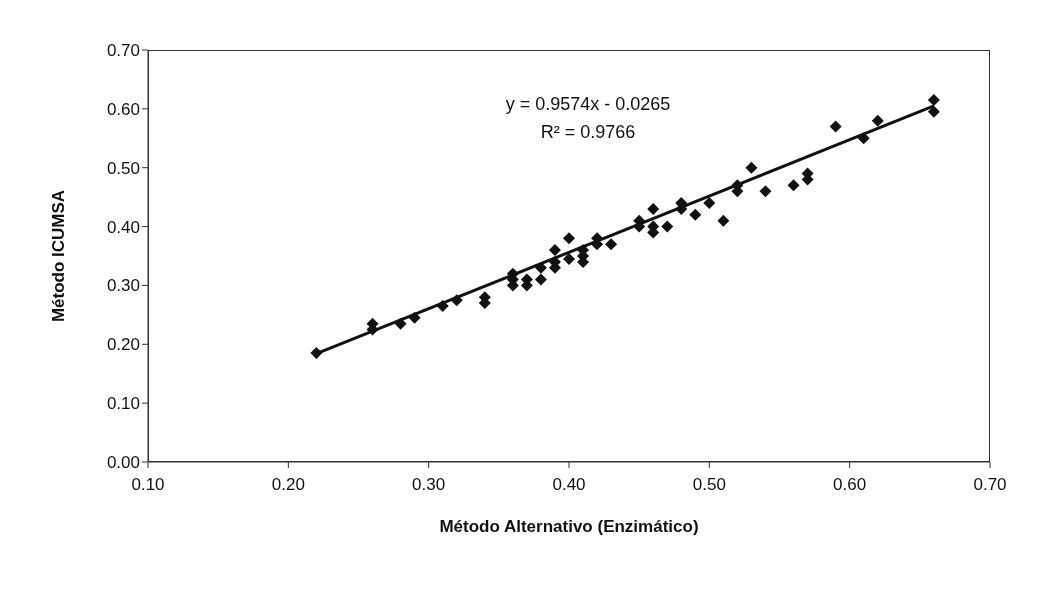 The width and height of the screenshot is (1055, 594). What do you see at coordinates (148, 485) in the screenshot?
I see `x-tick-label: 0.10` at bounding box center [148, 485].